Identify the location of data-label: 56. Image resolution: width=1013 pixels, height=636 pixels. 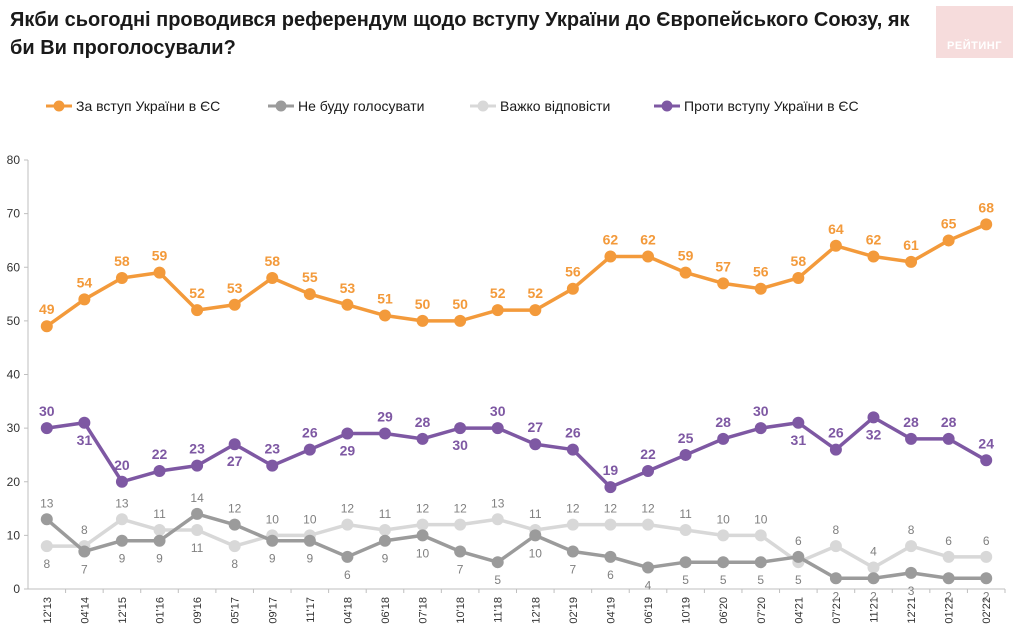
(761, 272).